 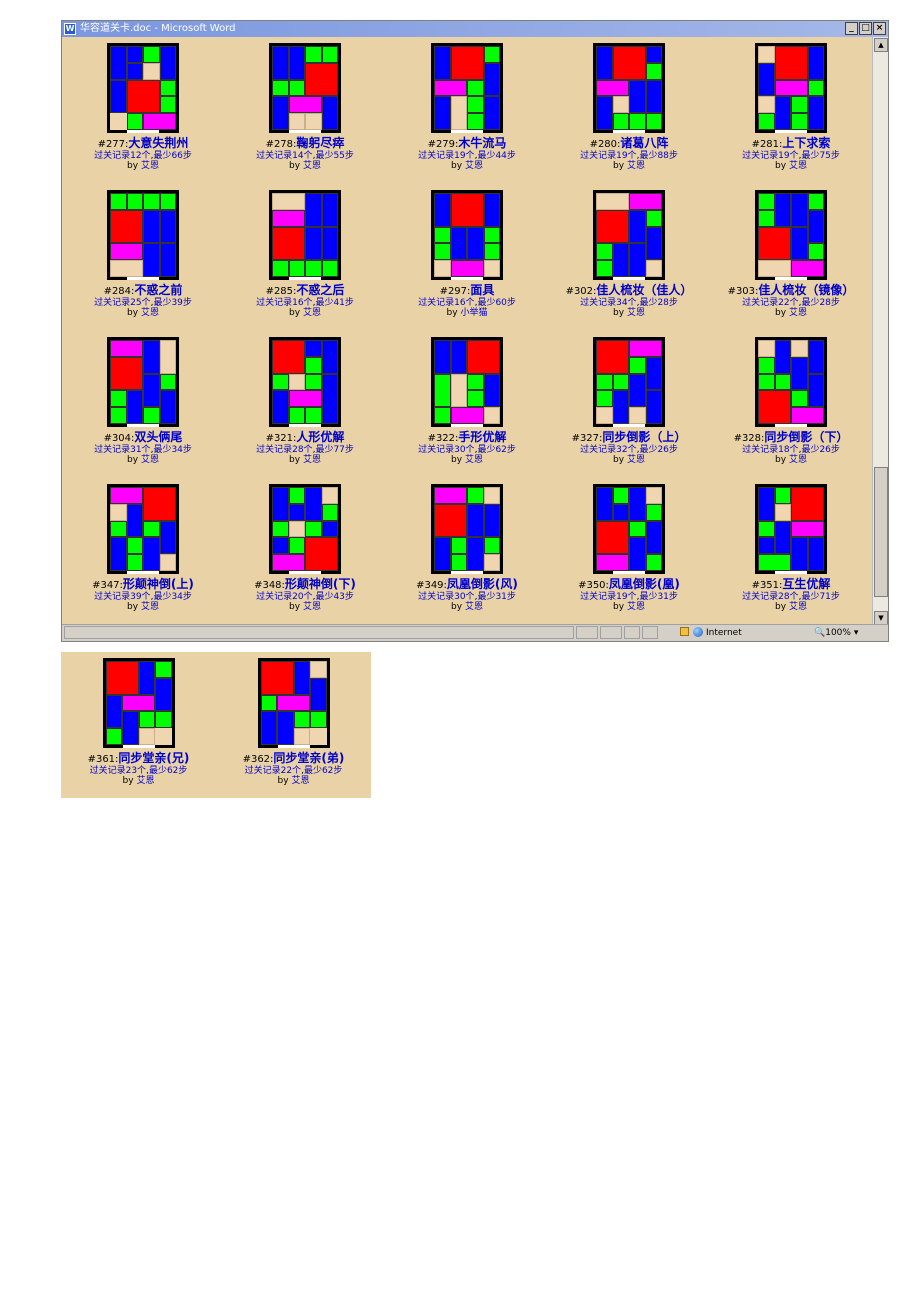 What do you see at coordinates (881, 618) in the screenshot?
I see `scroll-down-arrow-icon: ▼` at bounding box center [881, 618].